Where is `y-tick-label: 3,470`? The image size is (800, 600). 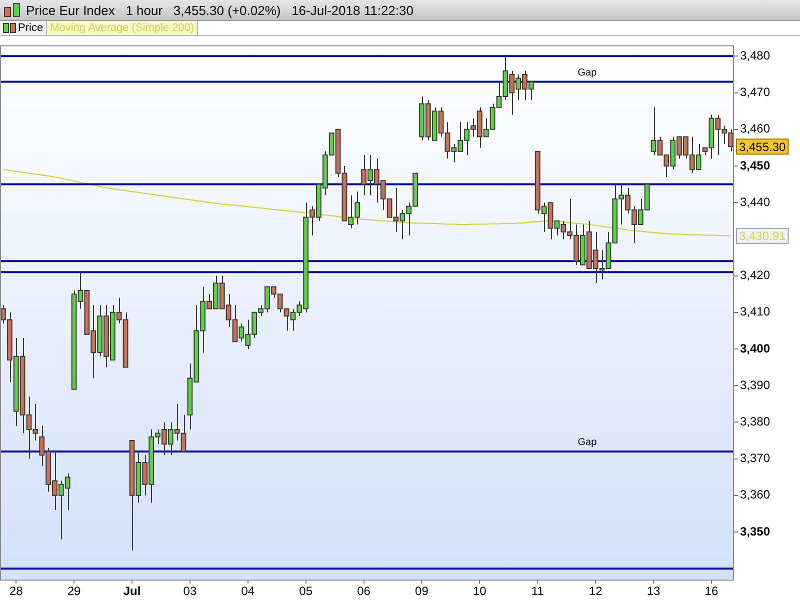 y-tick-label: 3,470 is located at coordinates (755, 92).